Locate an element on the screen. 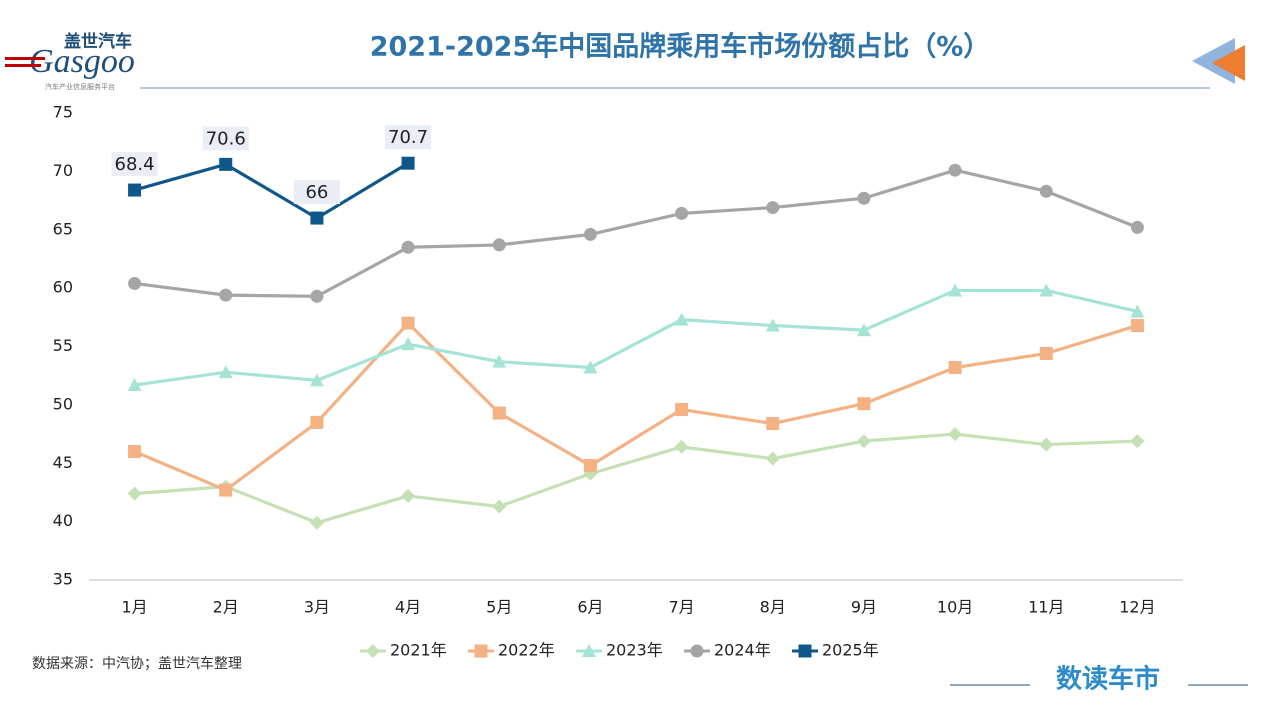 The height and width of the screenshot is (720, 1280). x-tick-label: 1月 is located at coordinates (134, 607).